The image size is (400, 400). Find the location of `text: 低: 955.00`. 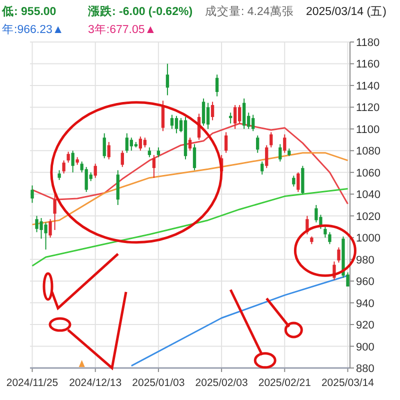

text: 低: 955.00 is located at coordinates (28, 11).